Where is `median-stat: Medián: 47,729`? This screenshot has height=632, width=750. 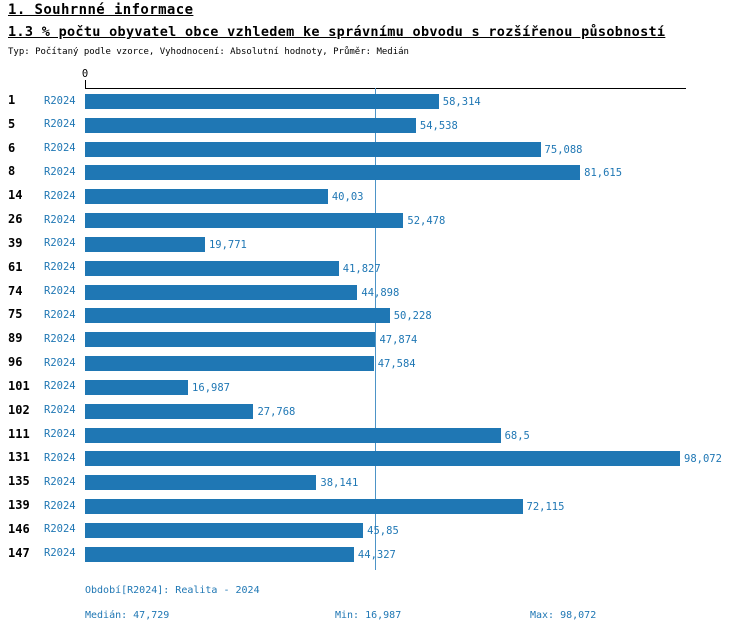 median-stat: Medián: 47,729 is located at coordinates (127, 615).